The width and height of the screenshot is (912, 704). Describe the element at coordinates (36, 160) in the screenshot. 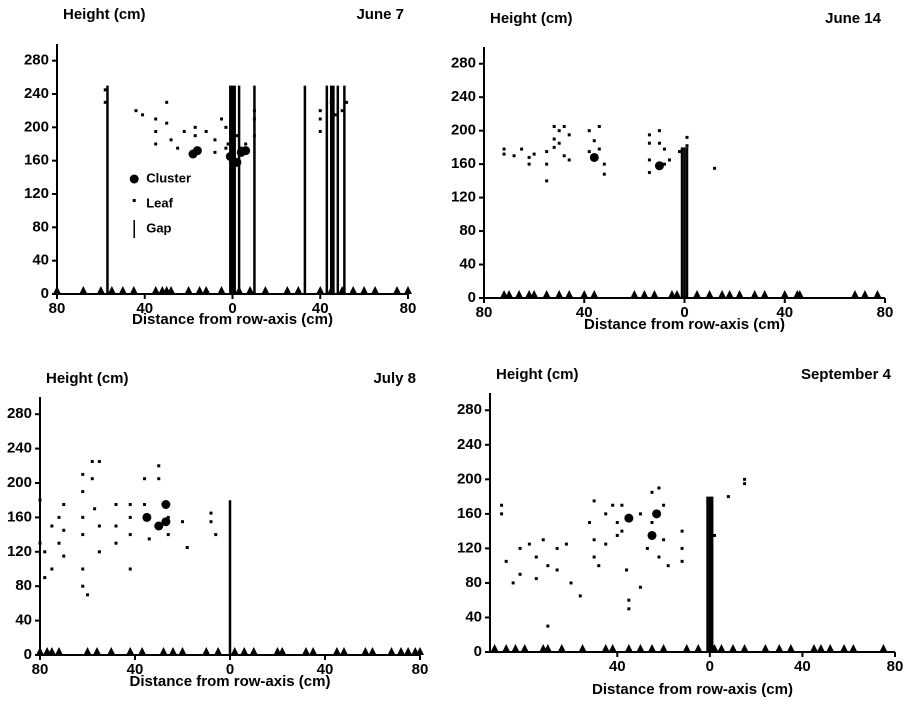

I see `y-tick-label: 160` at that location.